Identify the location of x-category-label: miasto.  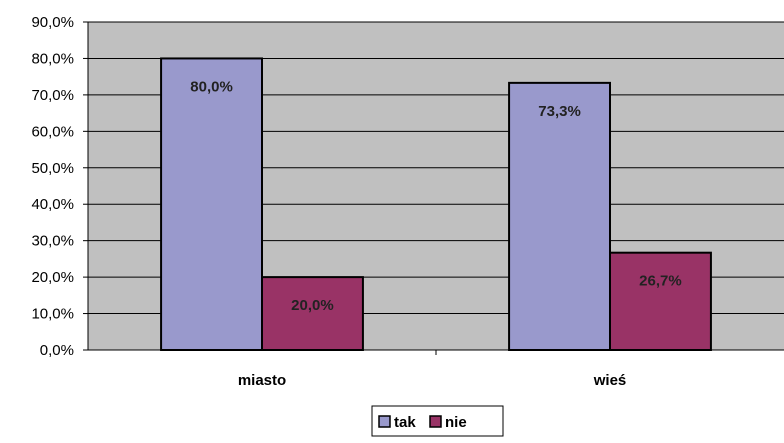
(262, 380).